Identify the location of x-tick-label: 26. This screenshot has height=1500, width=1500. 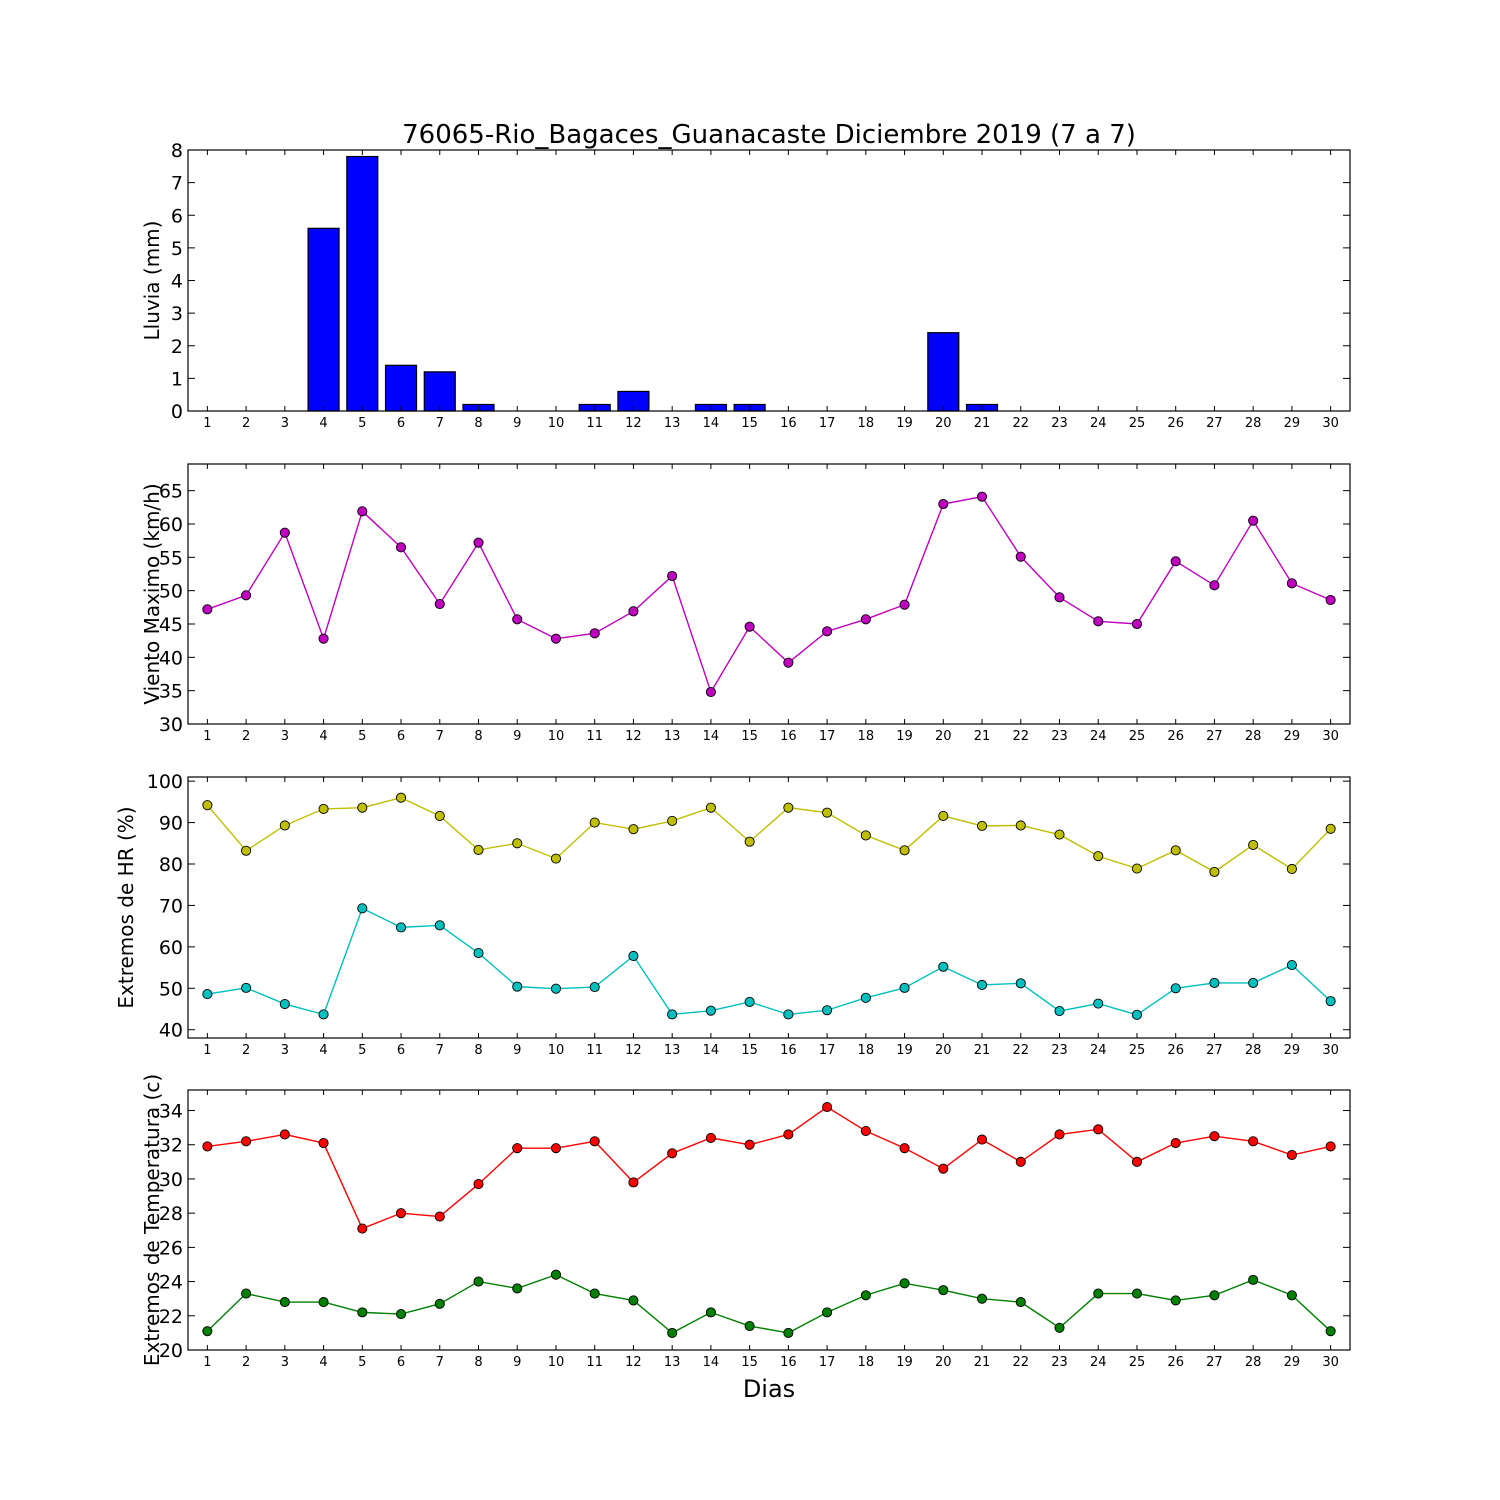
(1175, 1362).